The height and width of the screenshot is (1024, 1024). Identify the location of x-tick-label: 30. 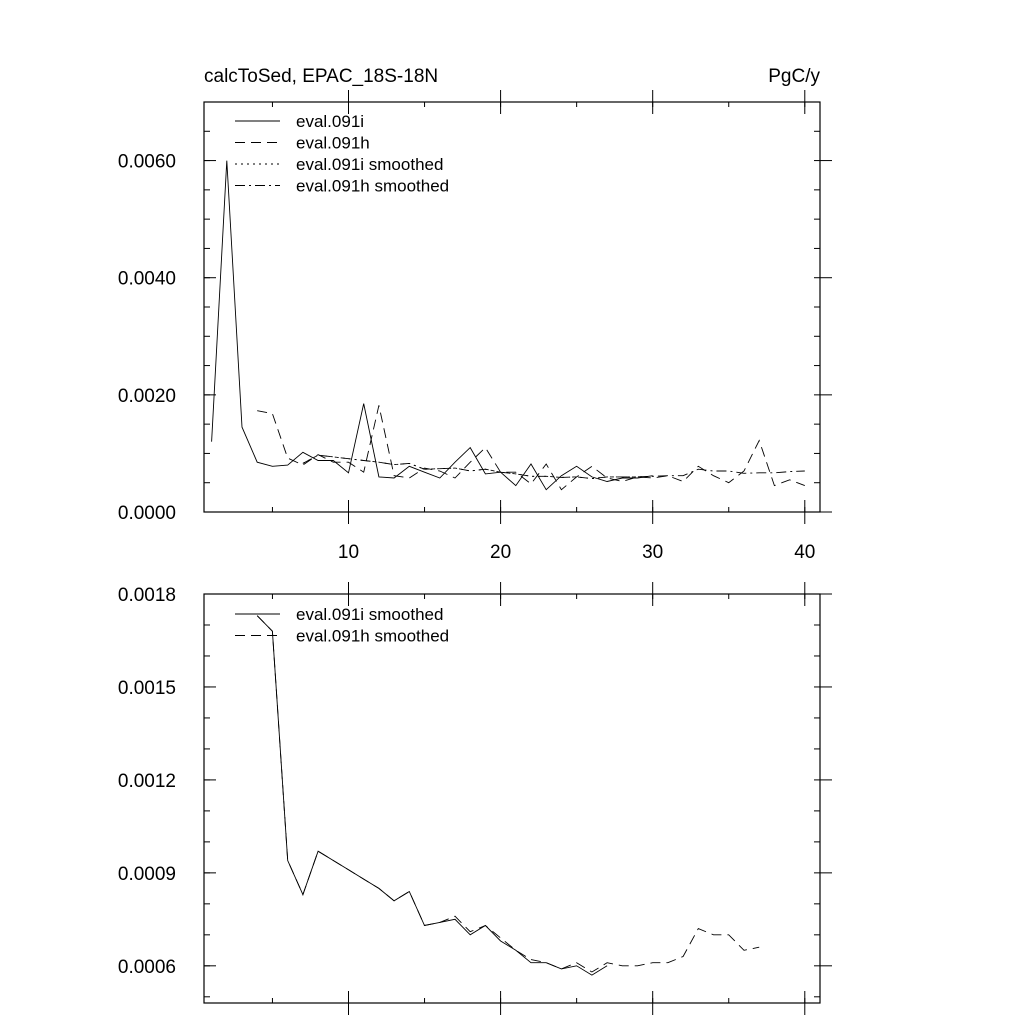
(652, 552).